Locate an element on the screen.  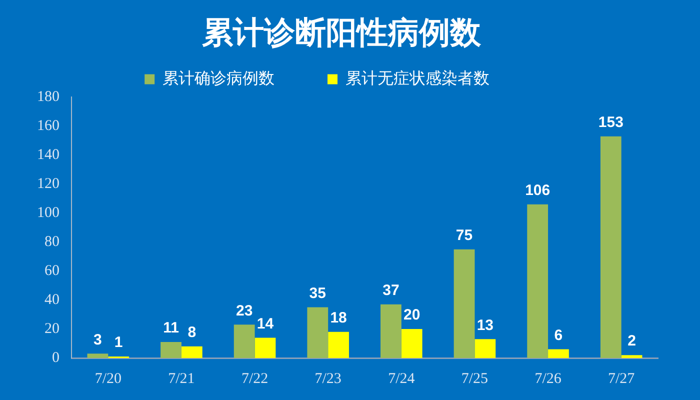
data-label: 3 is located at coordinates (98, 339).